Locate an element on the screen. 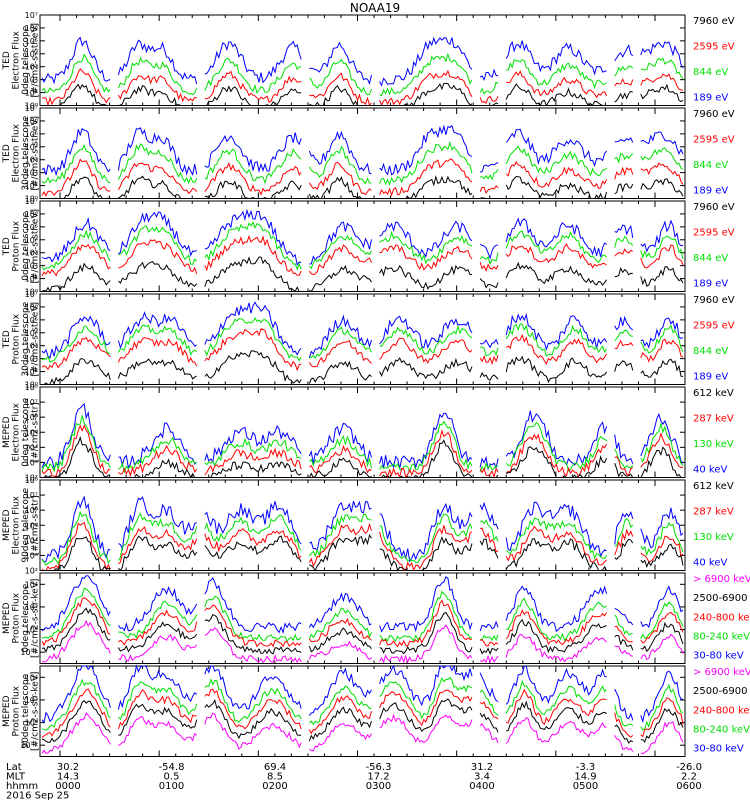 Image resolution: width=750 pixels, height=800 pixels. y-axis-label: 30deg telescope is located at coordinates (26, 152).